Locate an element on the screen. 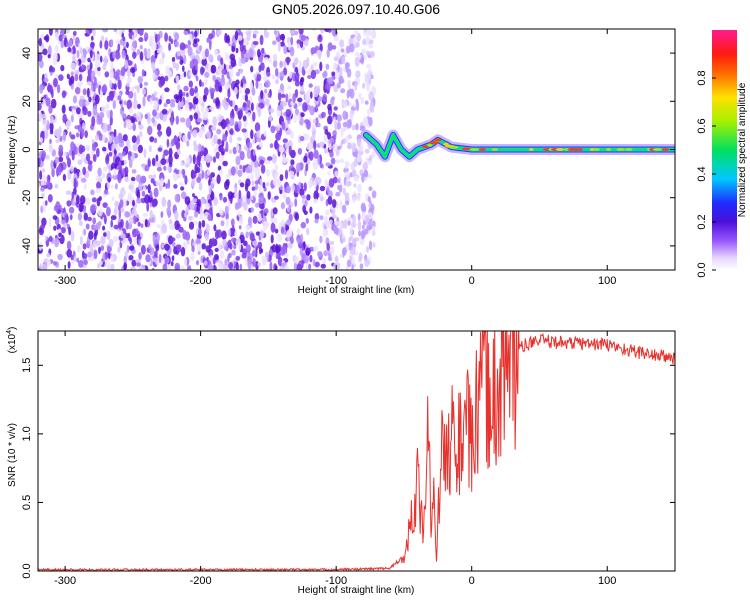  signal-hotspot is located at coordinates (474, 149).